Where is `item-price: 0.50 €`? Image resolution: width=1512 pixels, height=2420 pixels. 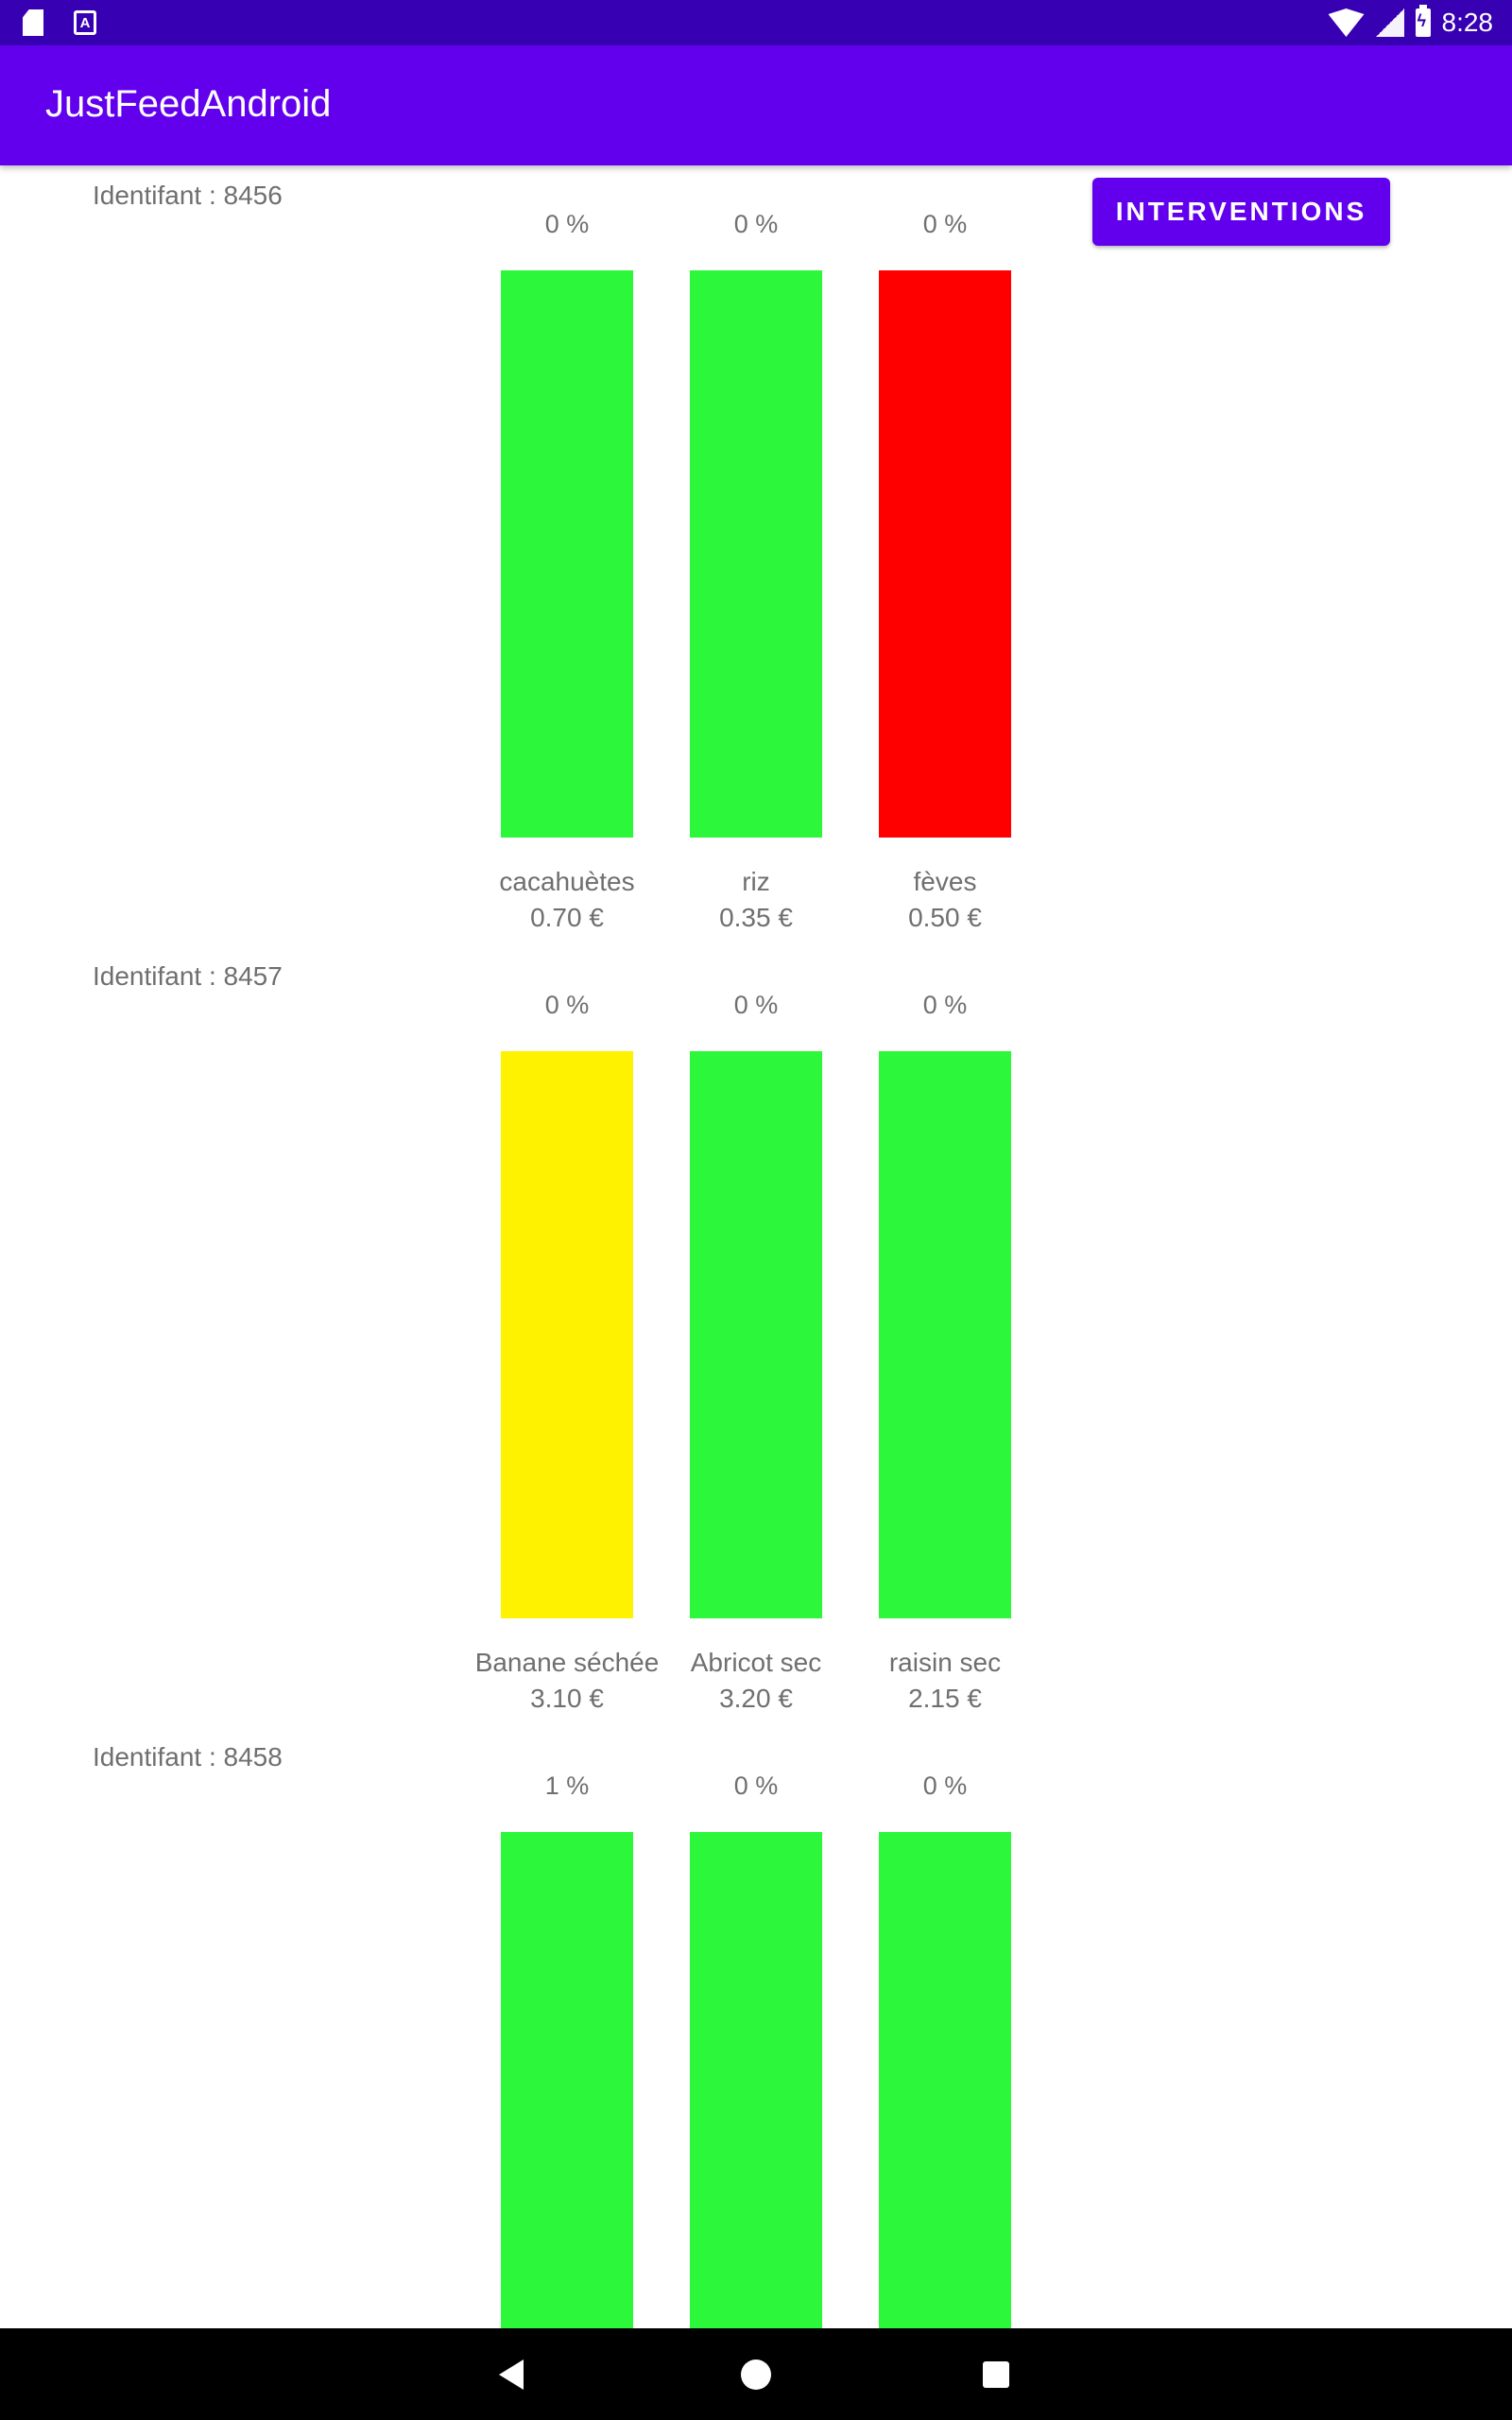
item-price: 0.50 € is located at coordinates (945, 917).